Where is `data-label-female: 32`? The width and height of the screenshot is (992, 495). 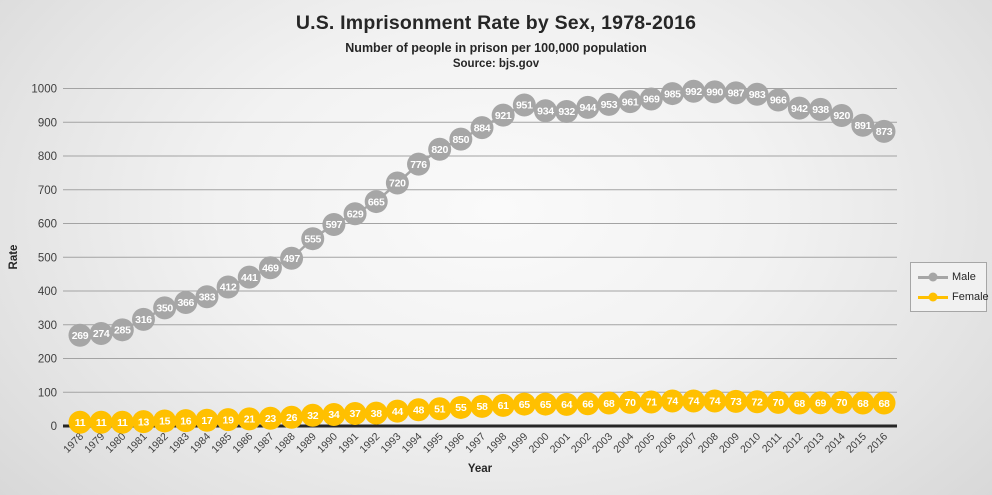 data-label-female: 32 is located at coordinates (313, 416).